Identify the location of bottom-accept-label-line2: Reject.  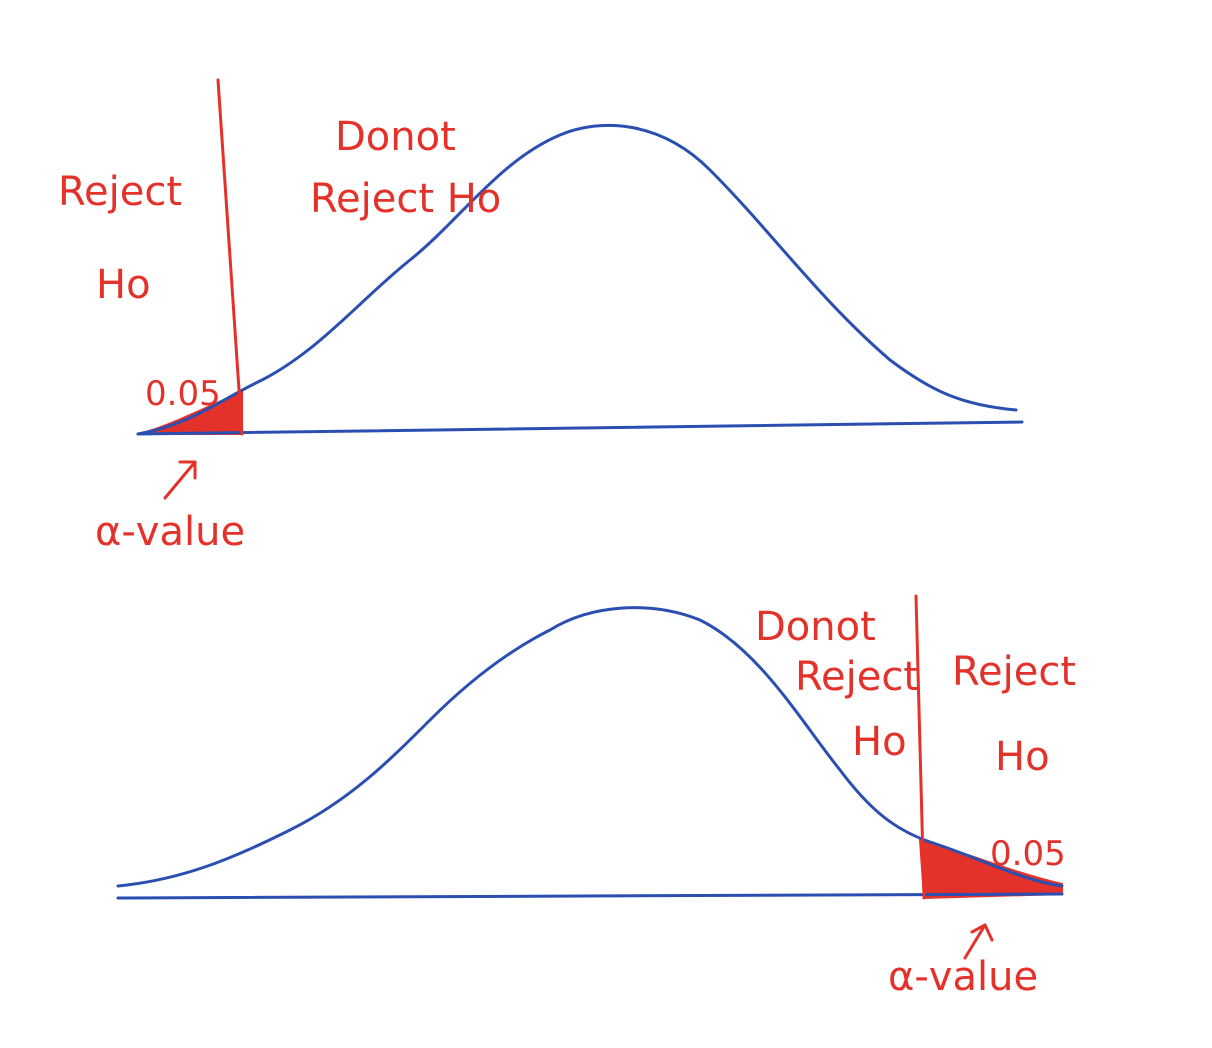
(857, 677).